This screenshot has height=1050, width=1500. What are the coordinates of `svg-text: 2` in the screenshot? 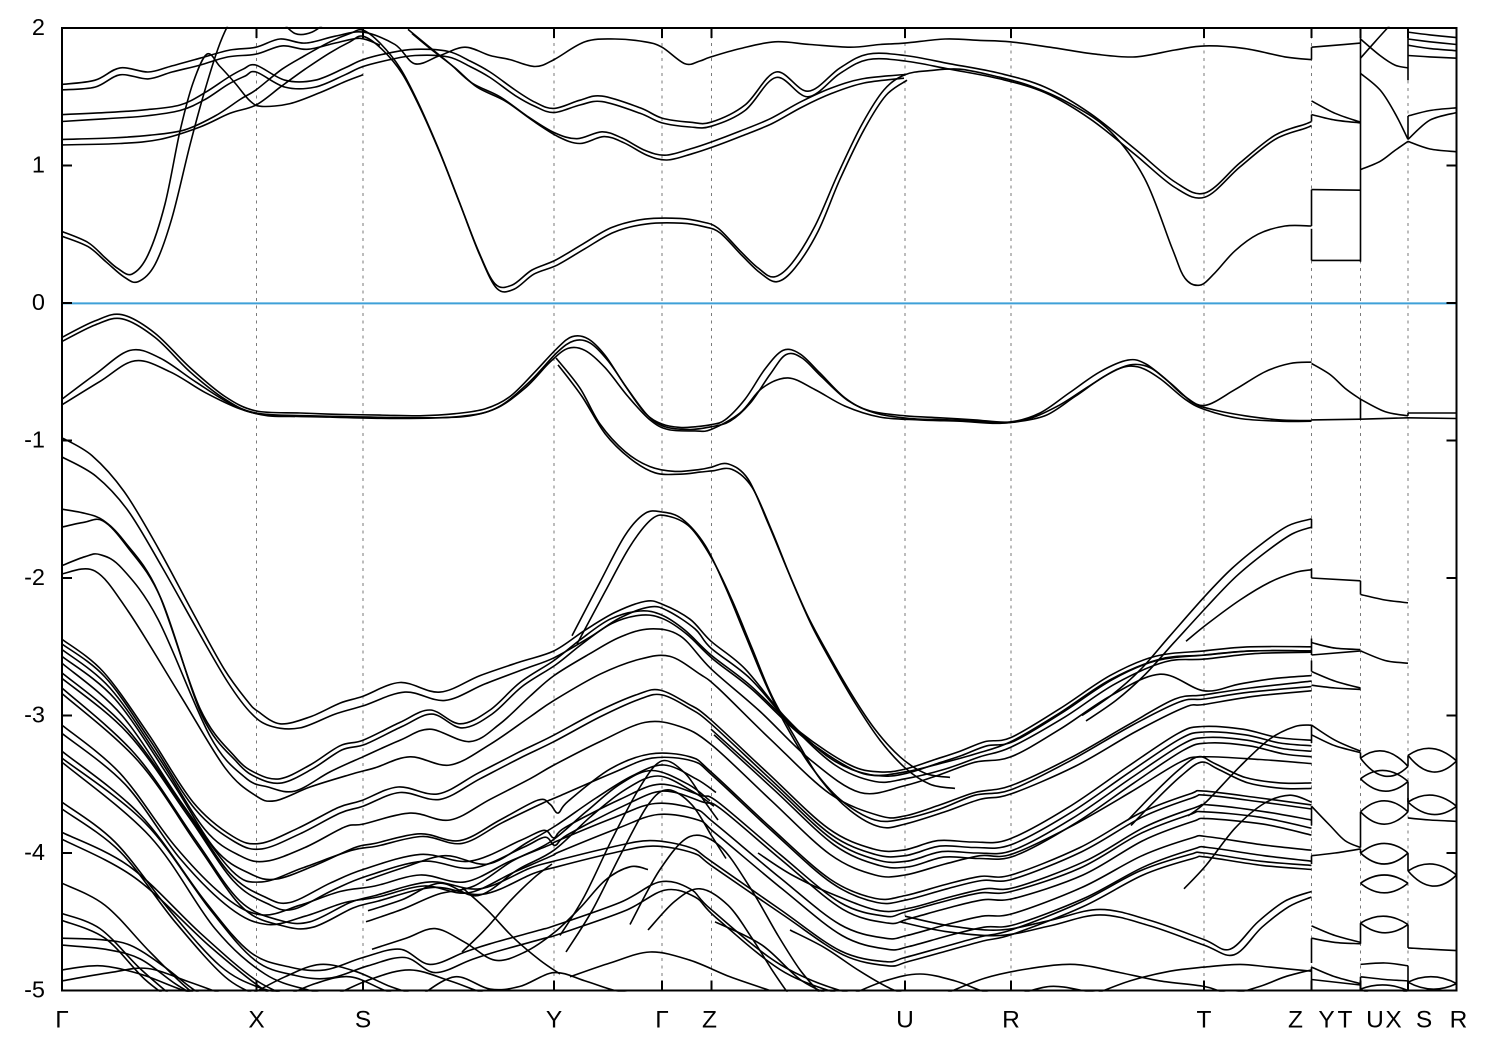 It's located at (38, 27).